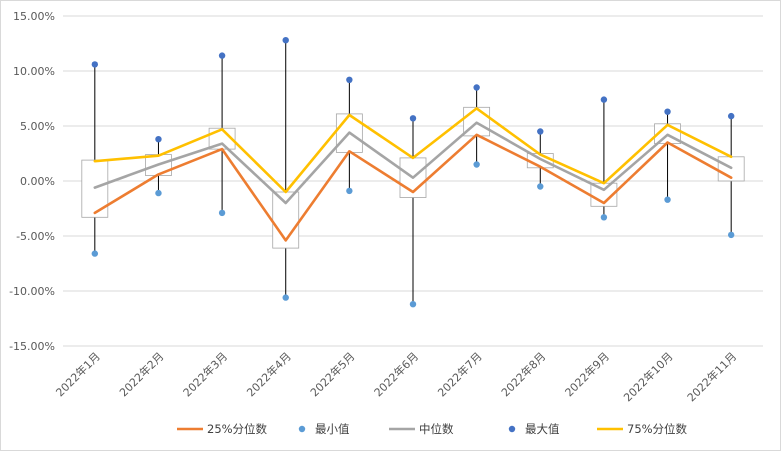 This screenshot has width=781, height=454. Describe the element at coordinates (332, 374) in the screenshot. I see `x-tick-label: 2022年5月` at that location.